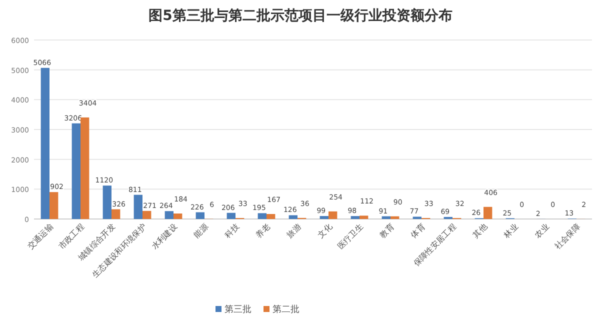 Image resolution: width=601 pixels, height=331 pixels. Describe the element at coordinates (350, 237) in the screenshot. I see `x-tick-label: 医疗卫生` at that location.